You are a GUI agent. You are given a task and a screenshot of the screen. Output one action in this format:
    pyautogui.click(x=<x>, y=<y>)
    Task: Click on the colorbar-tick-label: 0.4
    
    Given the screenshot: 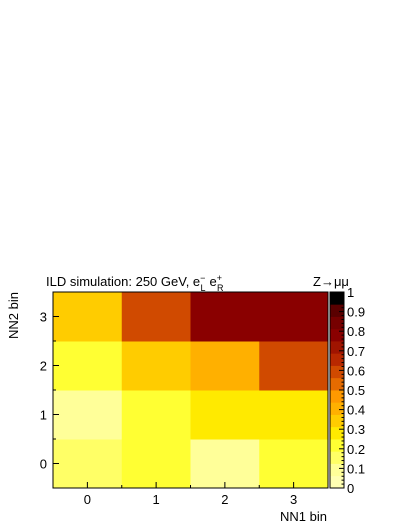 What is the action you would take?
    pyautogui.click(x=356, y=410)
    